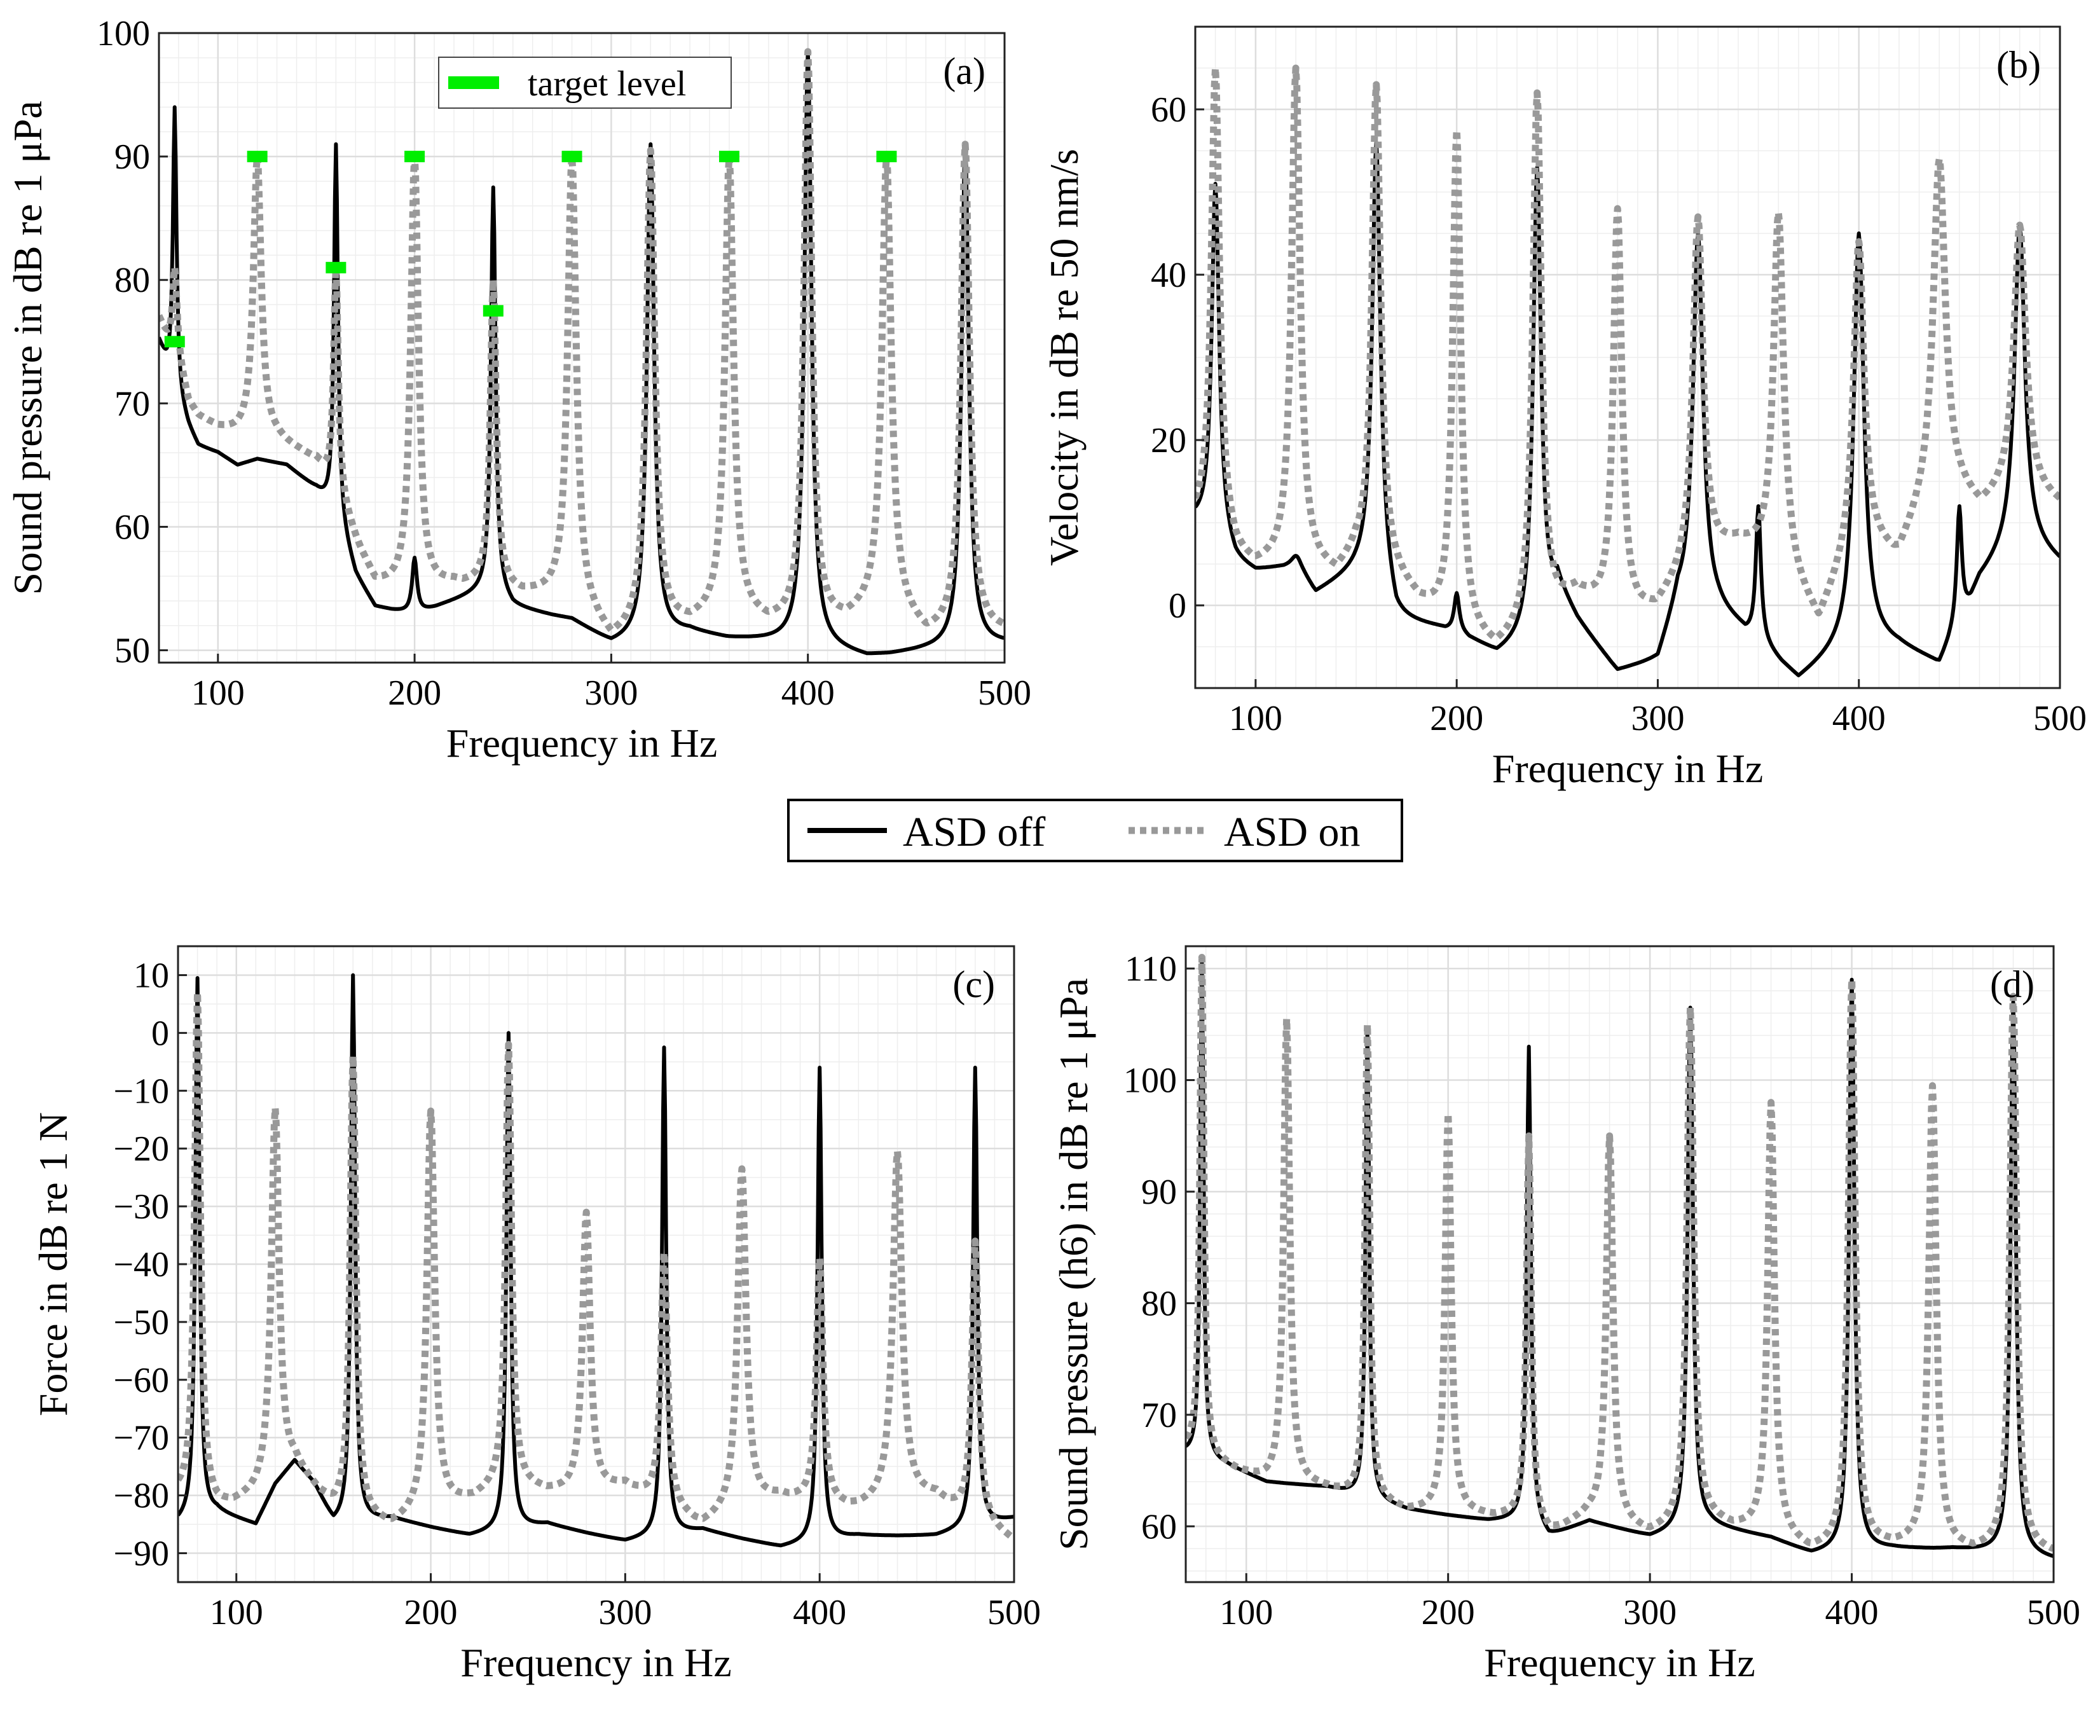 This screenshot has width=2100, height=1736. What do you see at coordinates (973, 984) in the screenshot?
I see `panel-label: (c)` at bounding box center [973, 984].